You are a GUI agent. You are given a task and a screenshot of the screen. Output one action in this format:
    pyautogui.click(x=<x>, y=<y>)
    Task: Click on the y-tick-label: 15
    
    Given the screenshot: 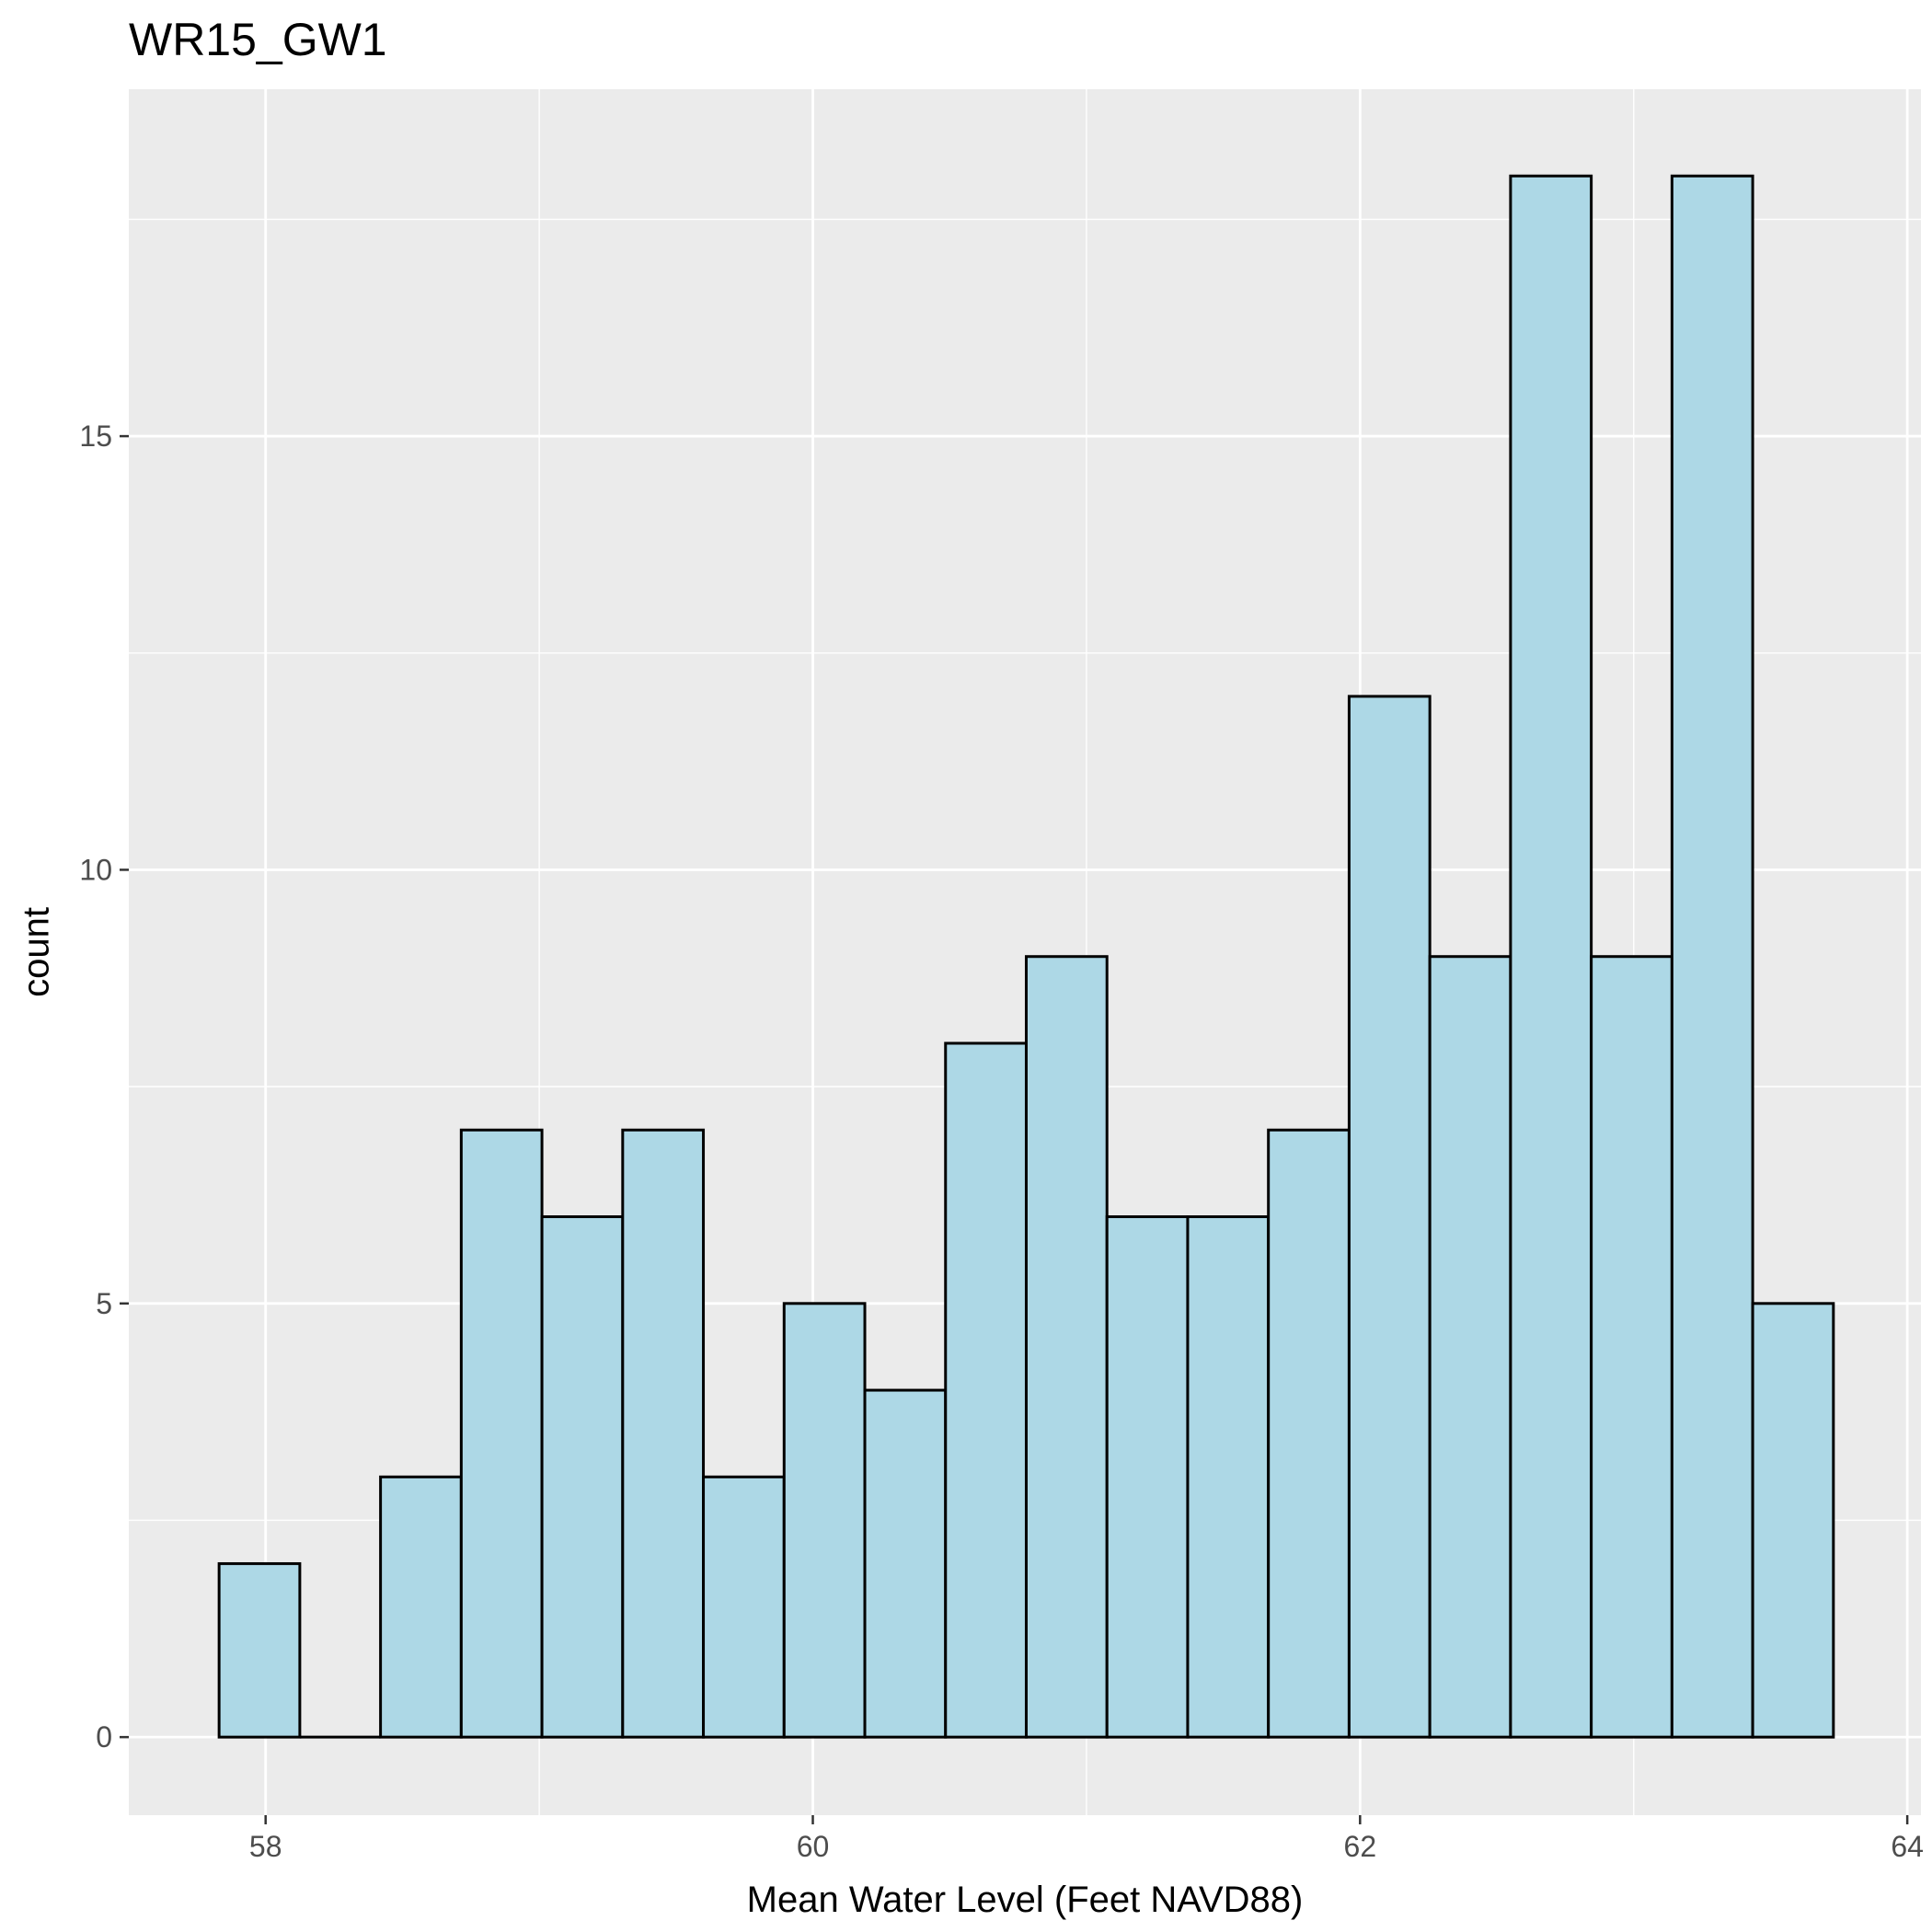 What is the action you would take?
    pyautogui.click(x=95, y=436)
    